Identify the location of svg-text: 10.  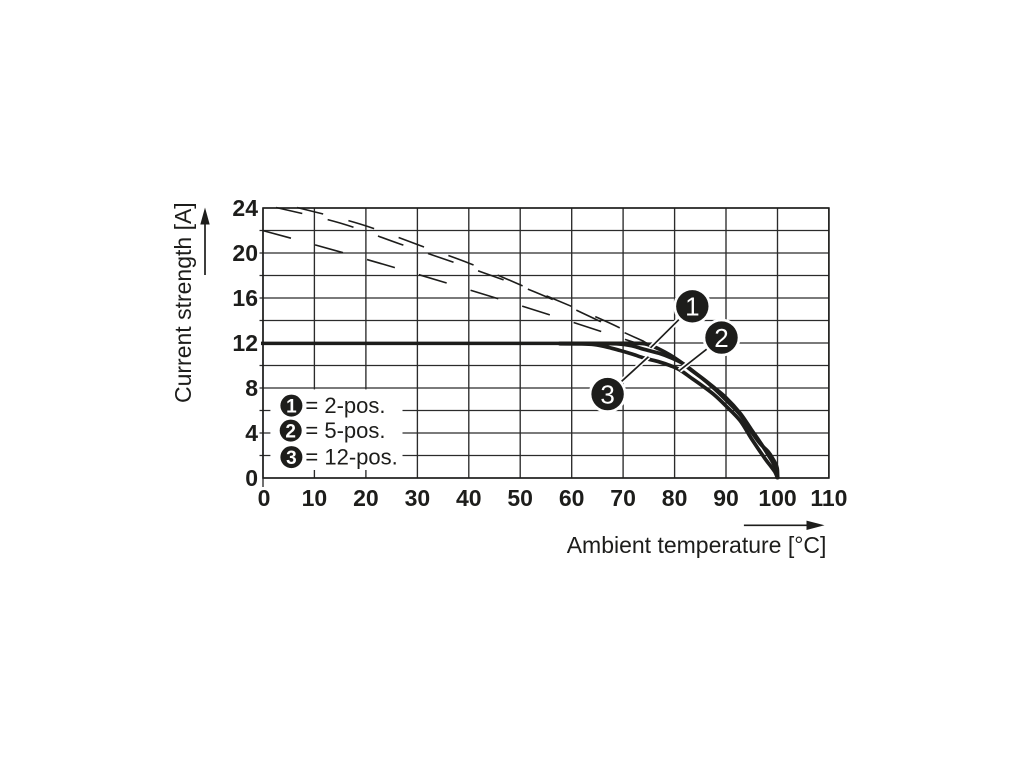
(315, 498).